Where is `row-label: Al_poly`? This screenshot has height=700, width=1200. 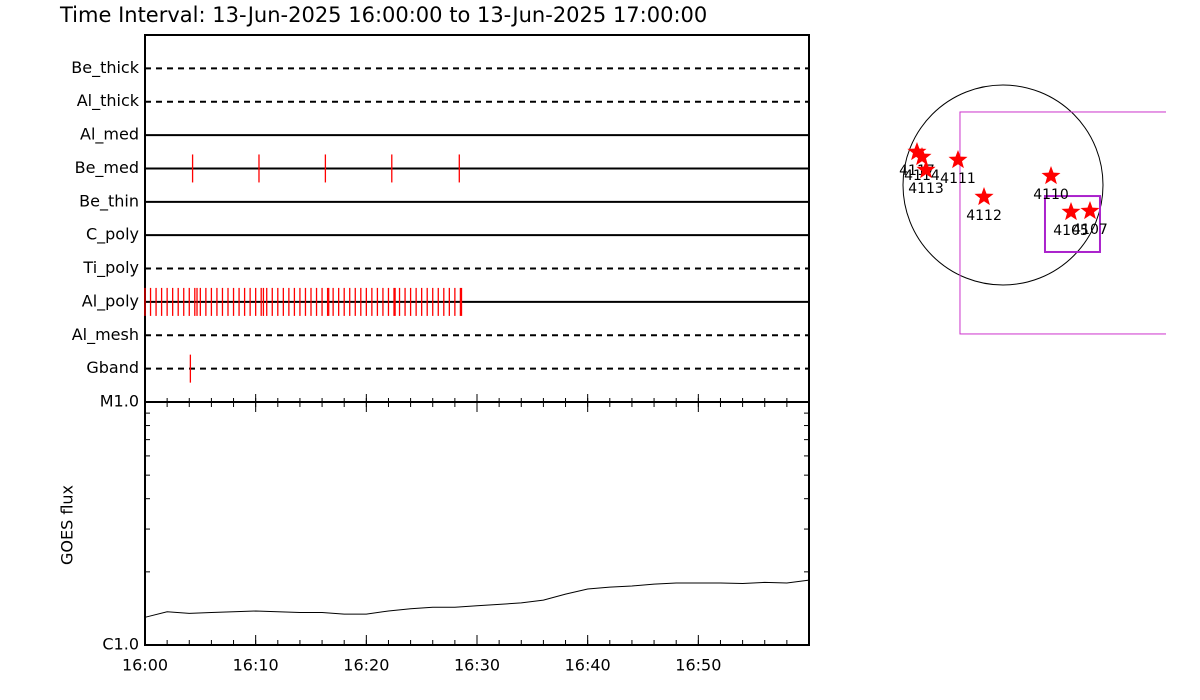
row-label: Al_poly is located at coordinates (110, 301).